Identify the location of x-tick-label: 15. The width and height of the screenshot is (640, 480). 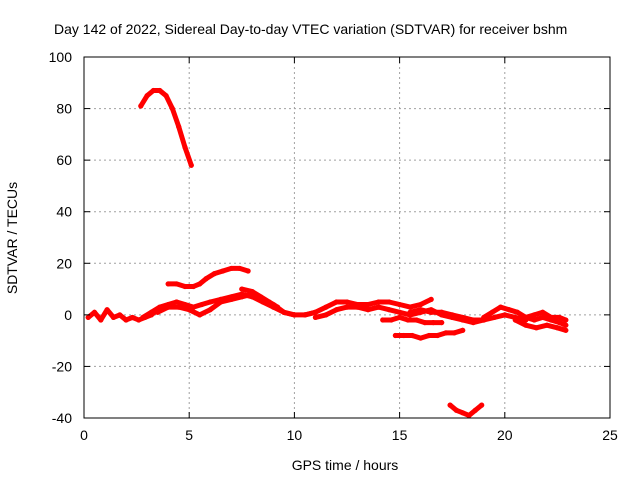
(400, 435).